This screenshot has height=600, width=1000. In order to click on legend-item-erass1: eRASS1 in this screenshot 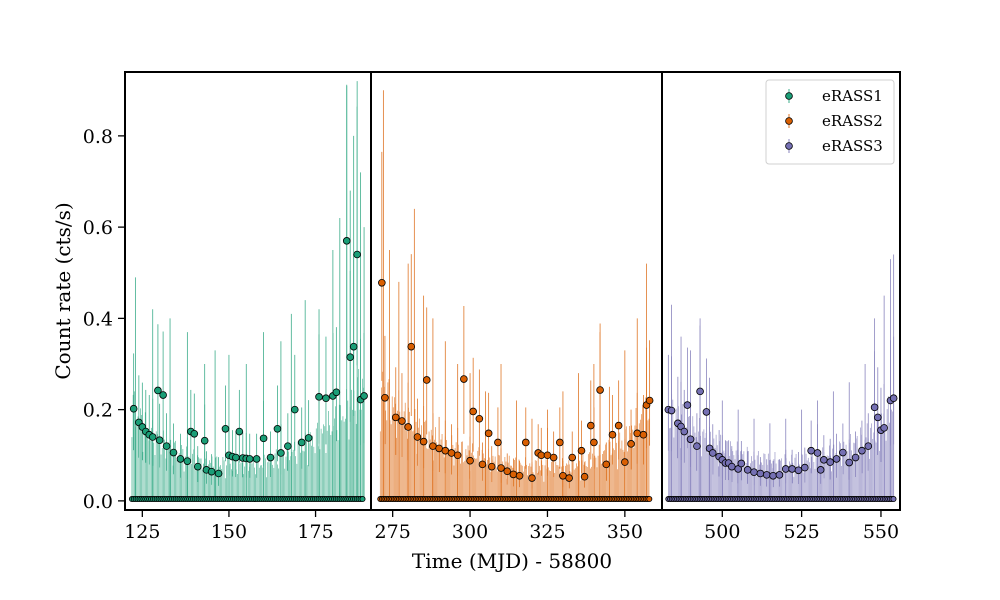, I will do `click(834, 96)`.